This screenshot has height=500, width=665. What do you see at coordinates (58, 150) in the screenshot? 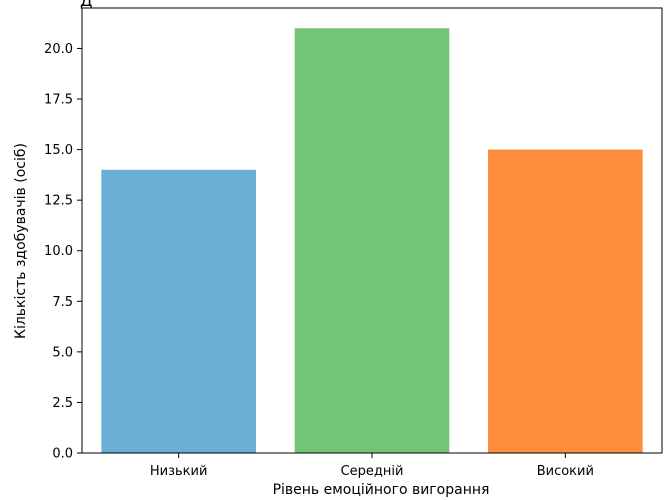
I see `y-tick-label: 15.0` at bounding box center [58, 150].